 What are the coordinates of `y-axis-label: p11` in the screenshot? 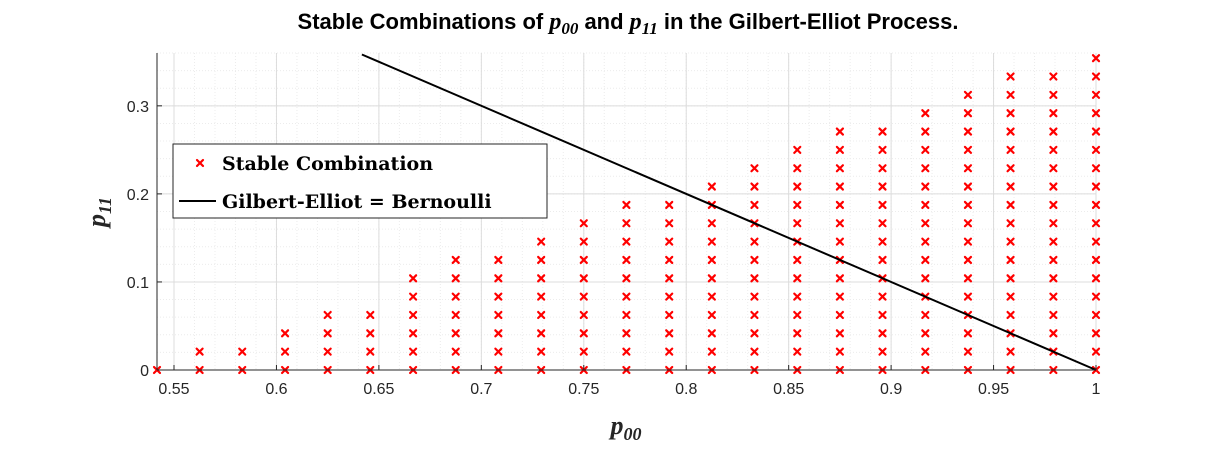 It's located at (98, 213).